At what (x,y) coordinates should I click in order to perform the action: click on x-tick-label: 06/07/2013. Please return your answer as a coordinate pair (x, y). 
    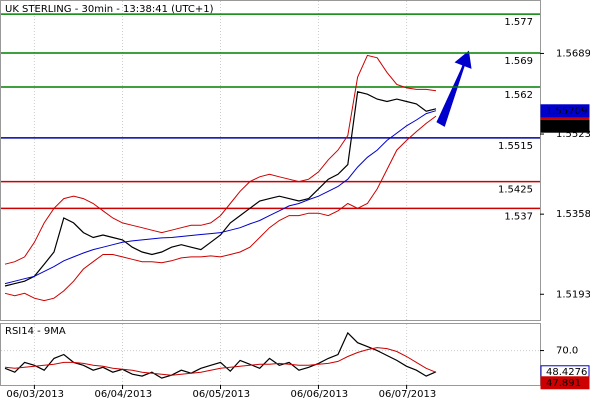
    Looking at the image, I should click on (408, 394).